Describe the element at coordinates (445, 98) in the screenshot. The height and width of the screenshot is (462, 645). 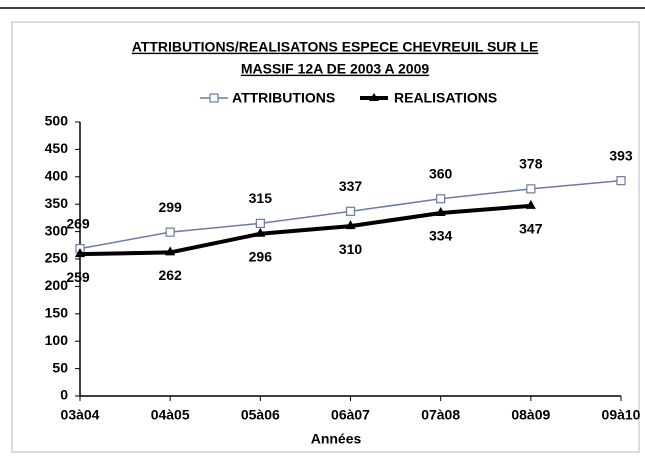
I see `legend-label: REALISATIONS` at that location.